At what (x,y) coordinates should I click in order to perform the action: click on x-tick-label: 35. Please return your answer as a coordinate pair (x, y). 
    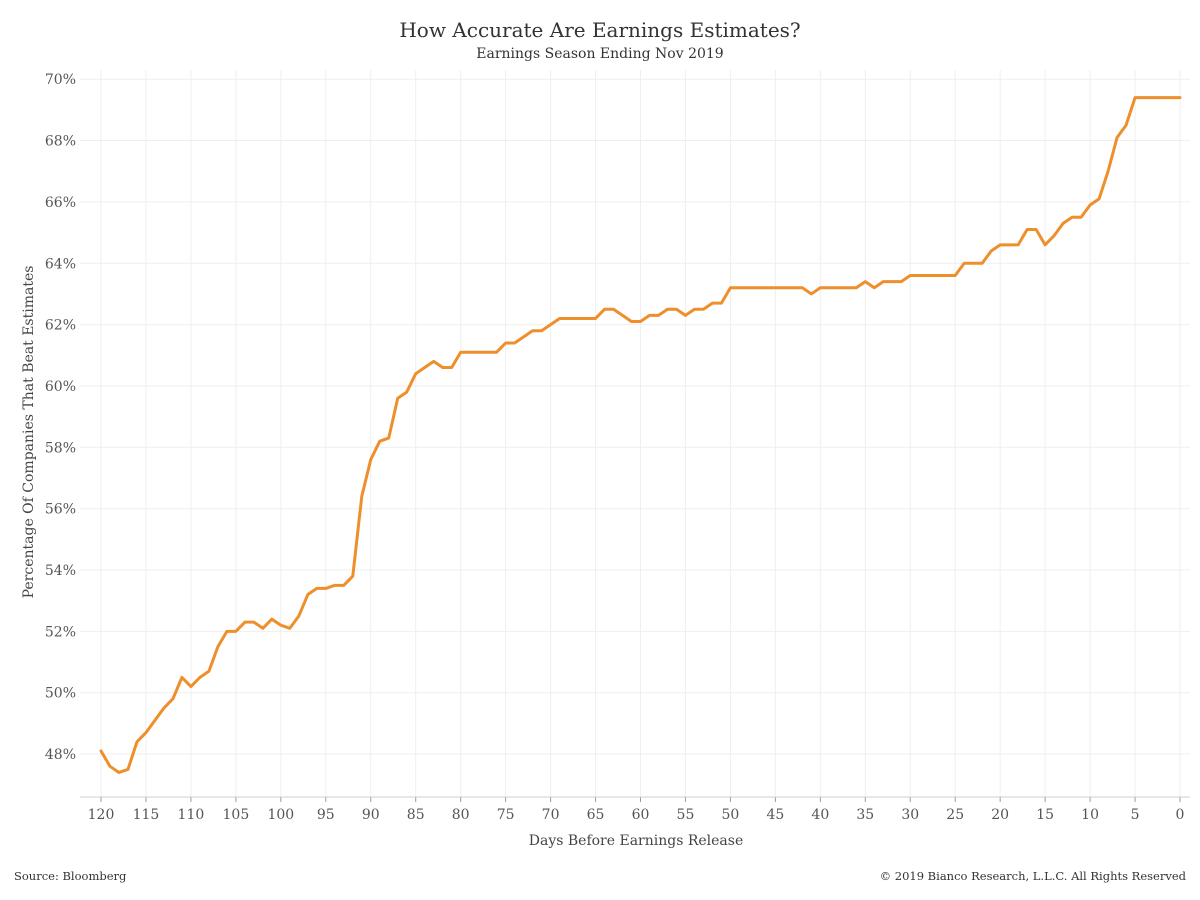
    Looking at the image, I should click on (865, 815).